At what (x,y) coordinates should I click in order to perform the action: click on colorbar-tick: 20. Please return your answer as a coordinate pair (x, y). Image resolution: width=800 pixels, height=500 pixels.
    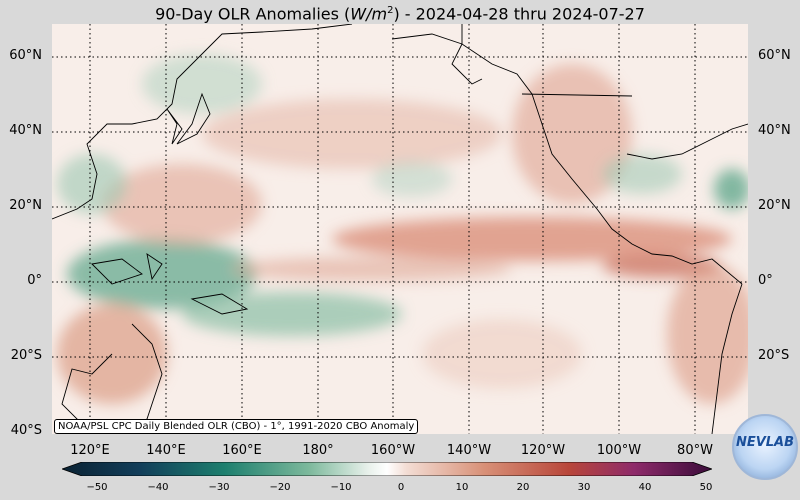
    Looking at the image, I should click on (523, 487).